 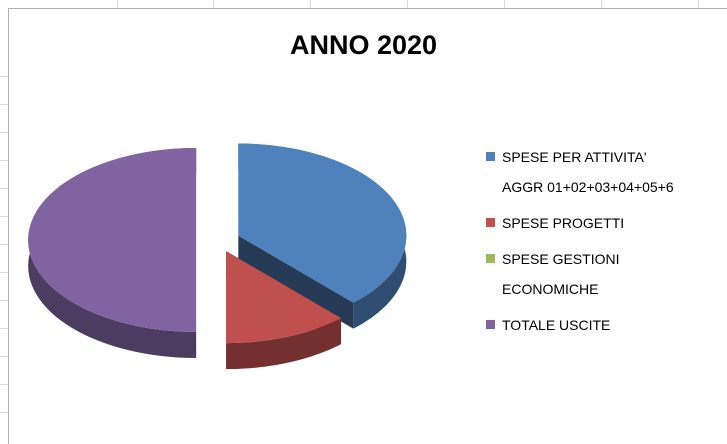 I want to click on legend-entry: SPESE PROGETTI, so click(x=584, y=223).